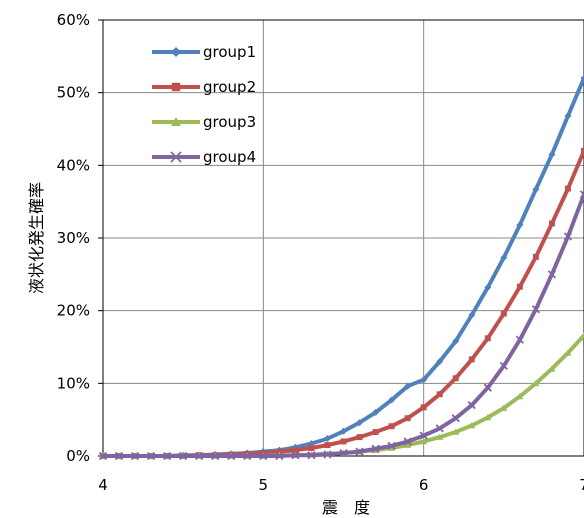  What do you see at coordinates (78, 456) in the screenshot?
I see `y-tick-label: 0%` at bounding box center [78, 456].